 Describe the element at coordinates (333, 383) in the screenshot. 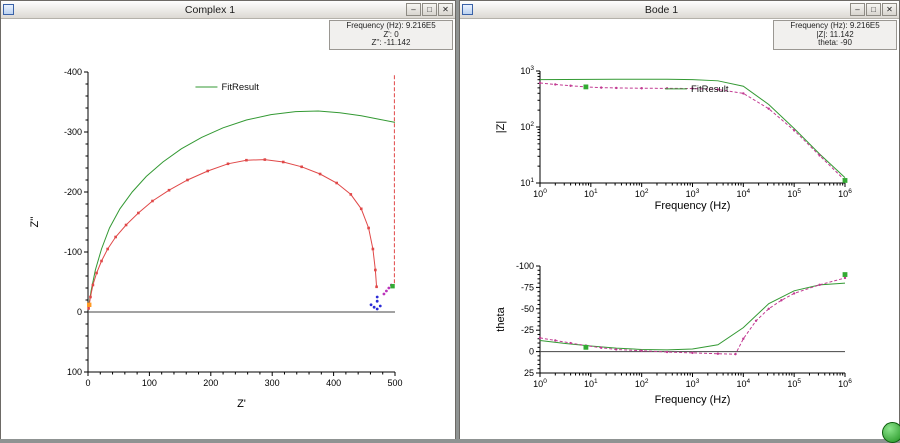

I see `svg-text: 400` at that location.